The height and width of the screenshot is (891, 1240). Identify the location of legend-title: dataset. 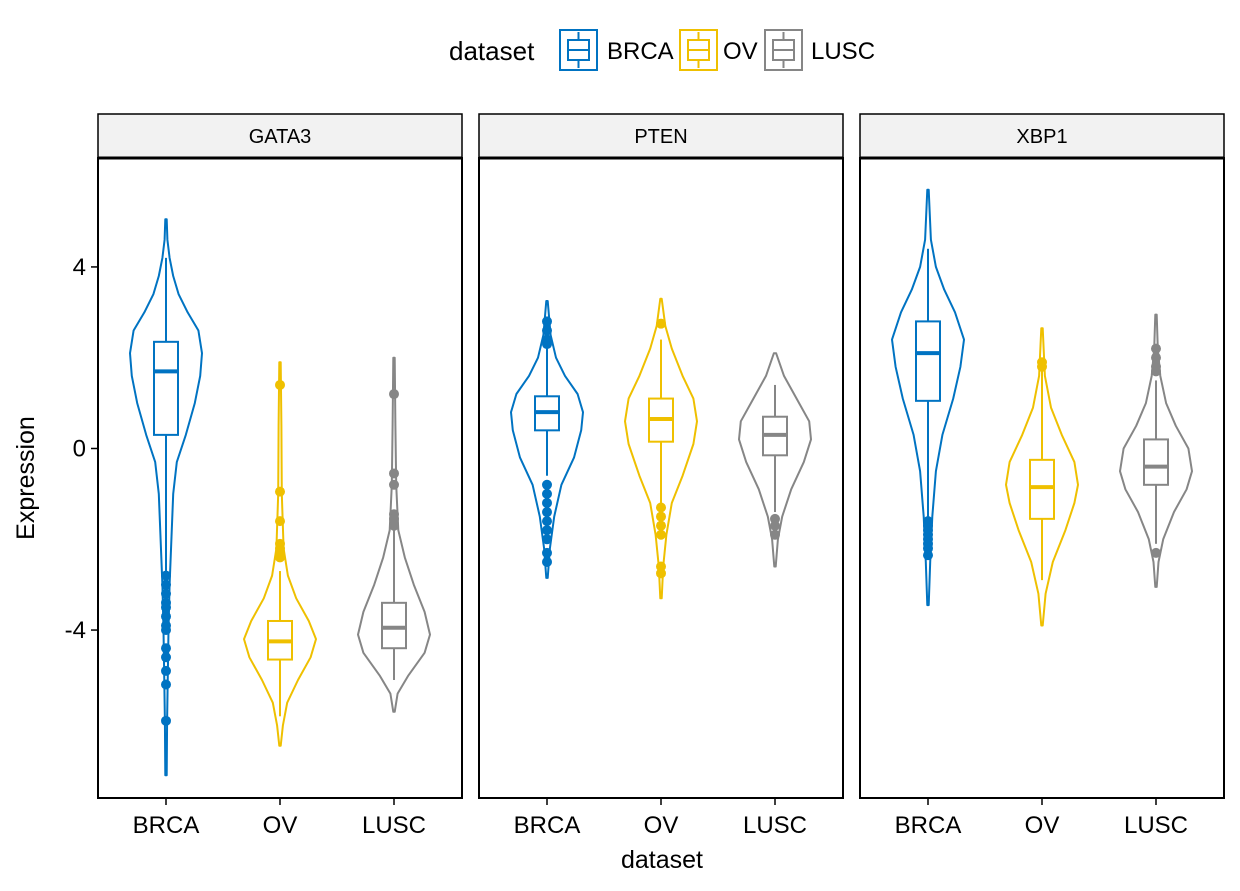
(492, 51).